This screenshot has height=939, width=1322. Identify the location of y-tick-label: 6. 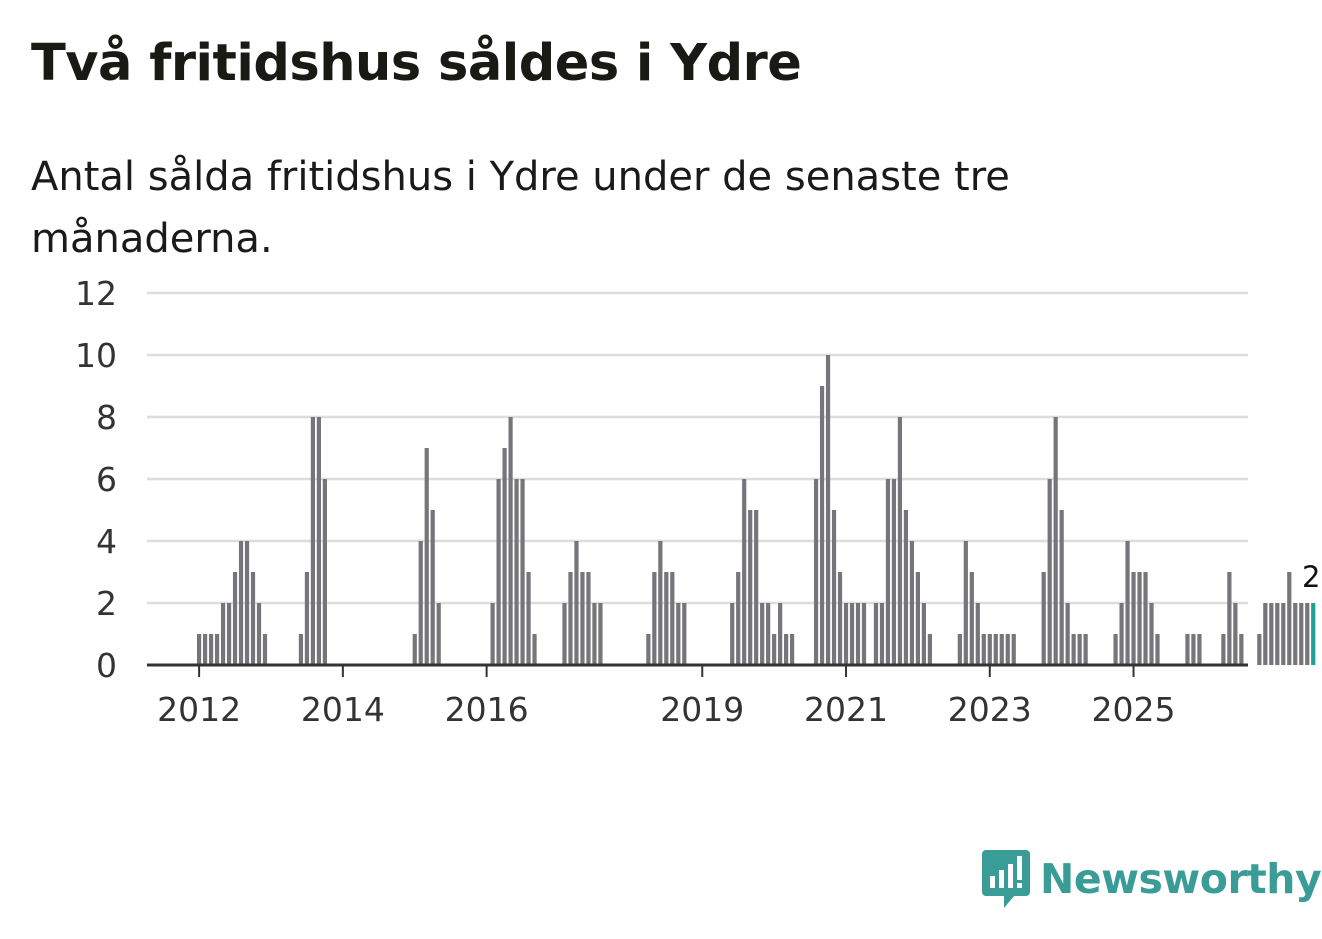
(106, 479).